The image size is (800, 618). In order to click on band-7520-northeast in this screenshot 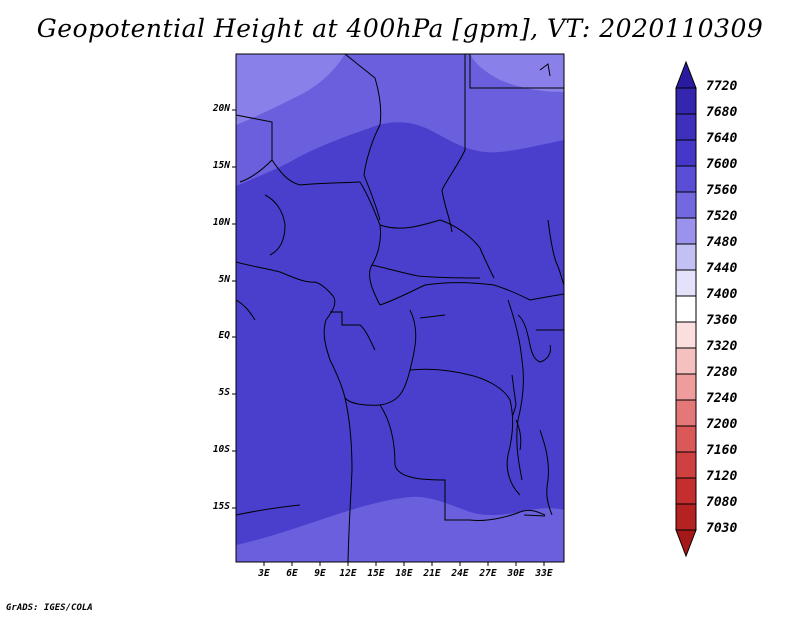, I will do `click(517, 73)`.